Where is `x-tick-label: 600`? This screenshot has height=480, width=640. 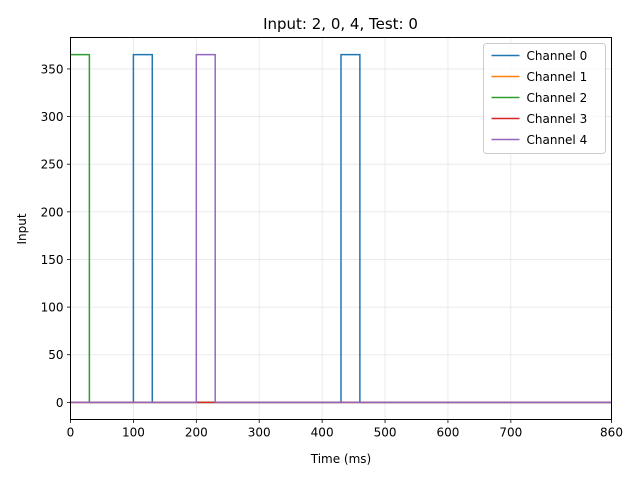 x-tick-label: 600 is located at coordinates (447, 433).